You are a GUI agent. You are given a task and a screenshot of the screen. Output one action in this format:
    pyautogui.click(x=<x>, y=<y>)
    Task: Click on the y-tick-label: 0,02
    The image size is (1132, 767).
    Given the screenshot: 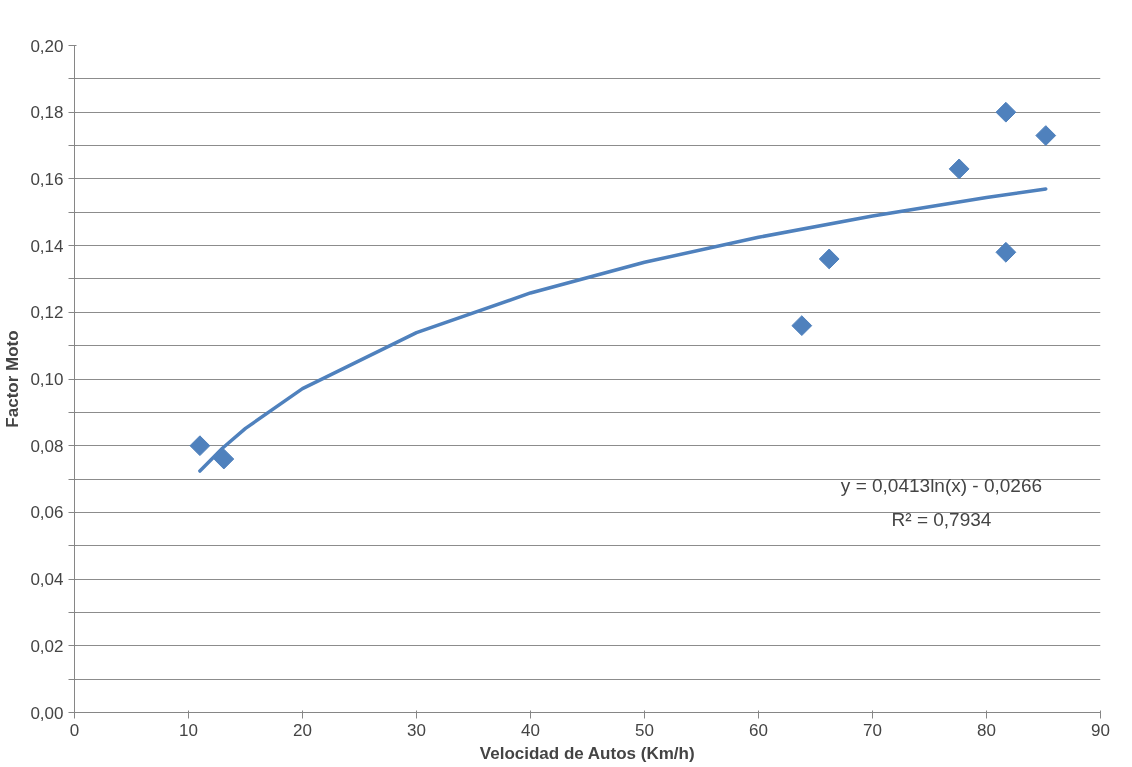 What is the action you would take?
    pyautogui.click(x=47, y=646)
    